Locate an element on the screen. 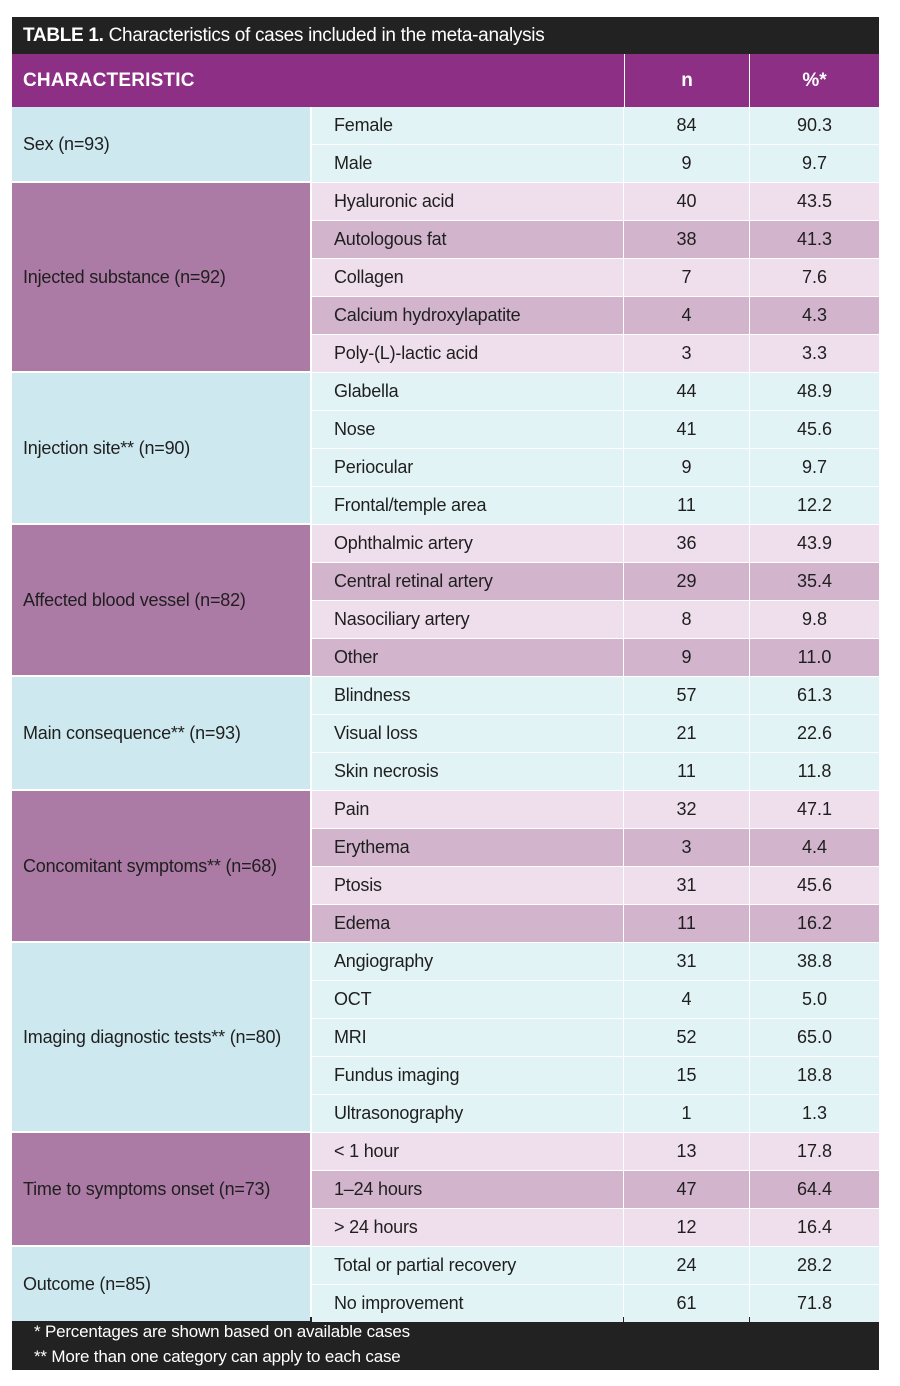 This screenshot has height=1386, width=900. row-label: 1–24 hours is located at coordinates (467, 1189).